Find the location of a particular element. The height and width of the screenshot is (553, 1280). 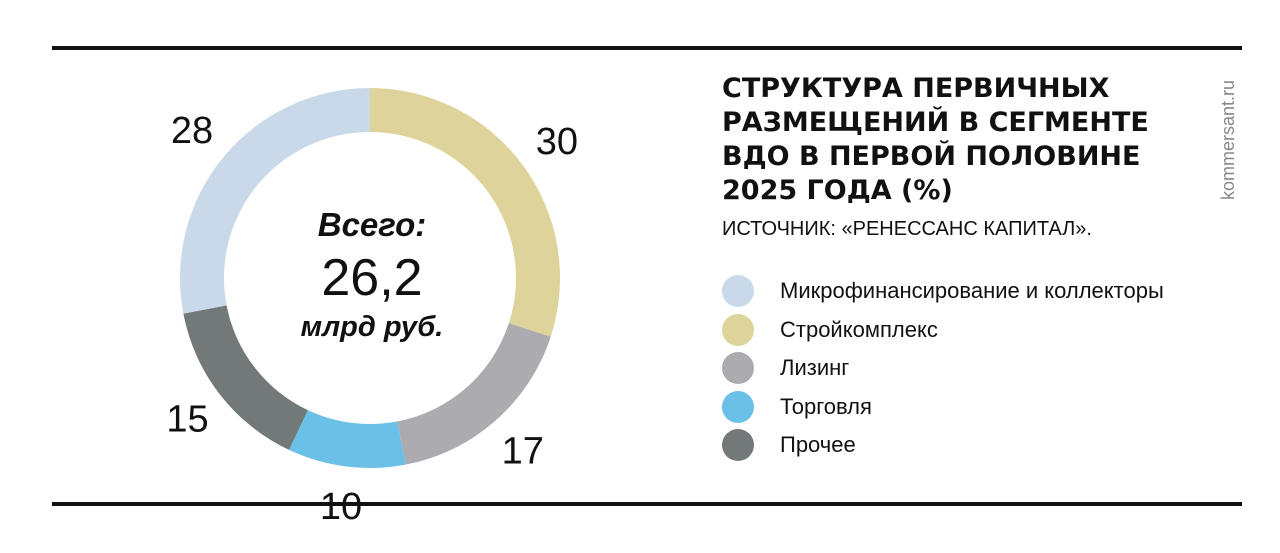

chart-source: ИСТОЧНИК: «РЕНЕССАНС КАПИТАЛ». is located at coordinates (907, 229).